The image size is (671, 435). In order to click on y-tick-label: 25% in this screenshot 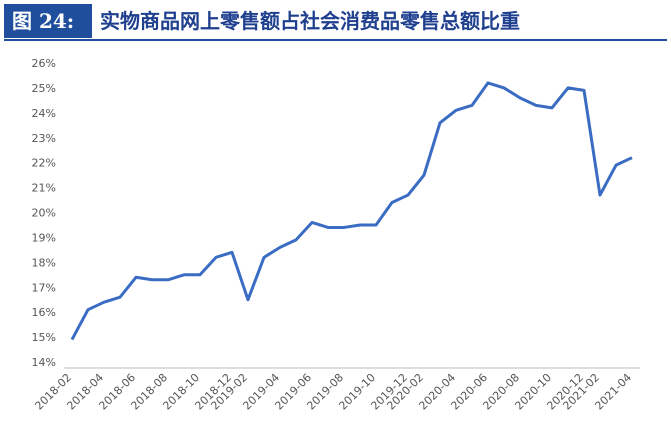, I will do `click(44, 88)`.